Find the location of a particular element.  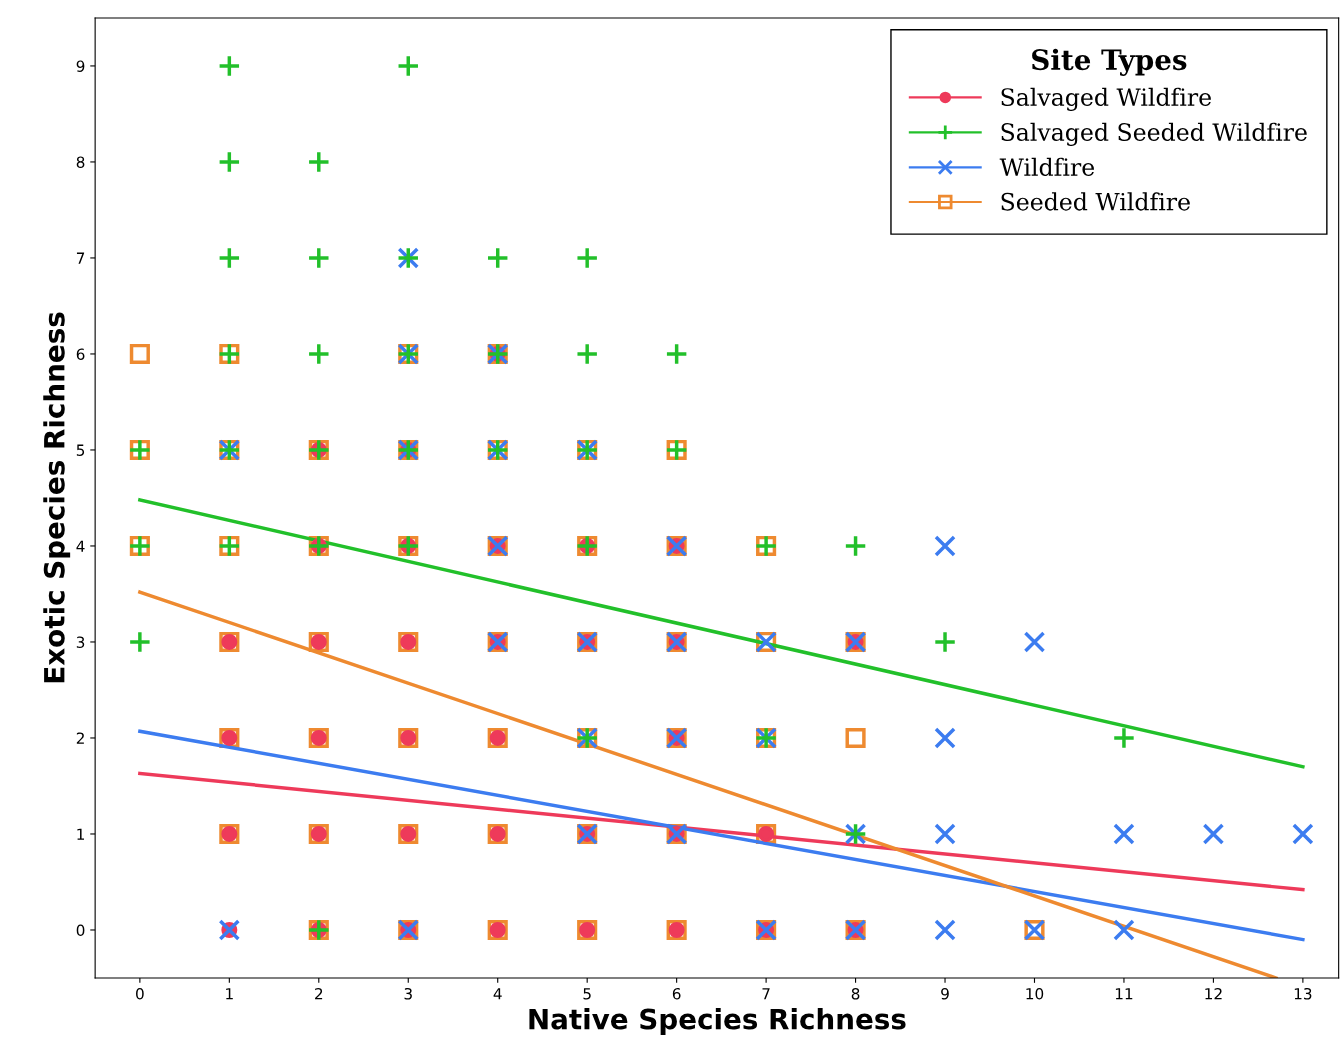

x-tick-label: 11 is located at coordinates (1124, 994).